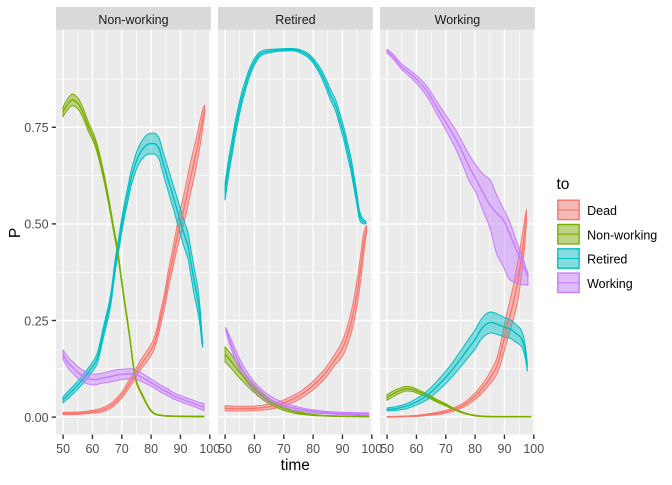 This screenshot has width=672, height=485. Describe the element at coordinates (36, 225) in the screenshot. I see `svg-text: 0.50` at that location.